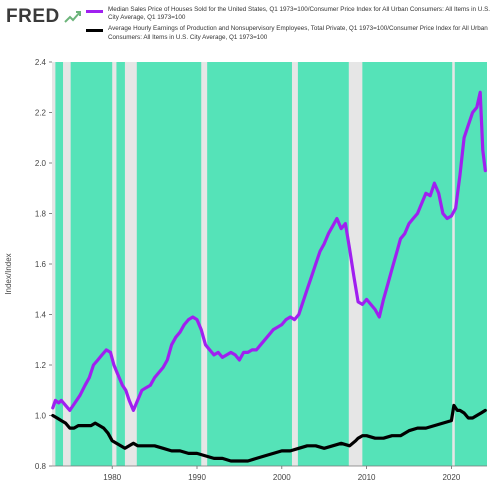 The height and width of the screenshot is (491, 500). Describe the element at coordinates (41, 466) in the screenshot. I see `y-tick-label: 0.8` at that location.